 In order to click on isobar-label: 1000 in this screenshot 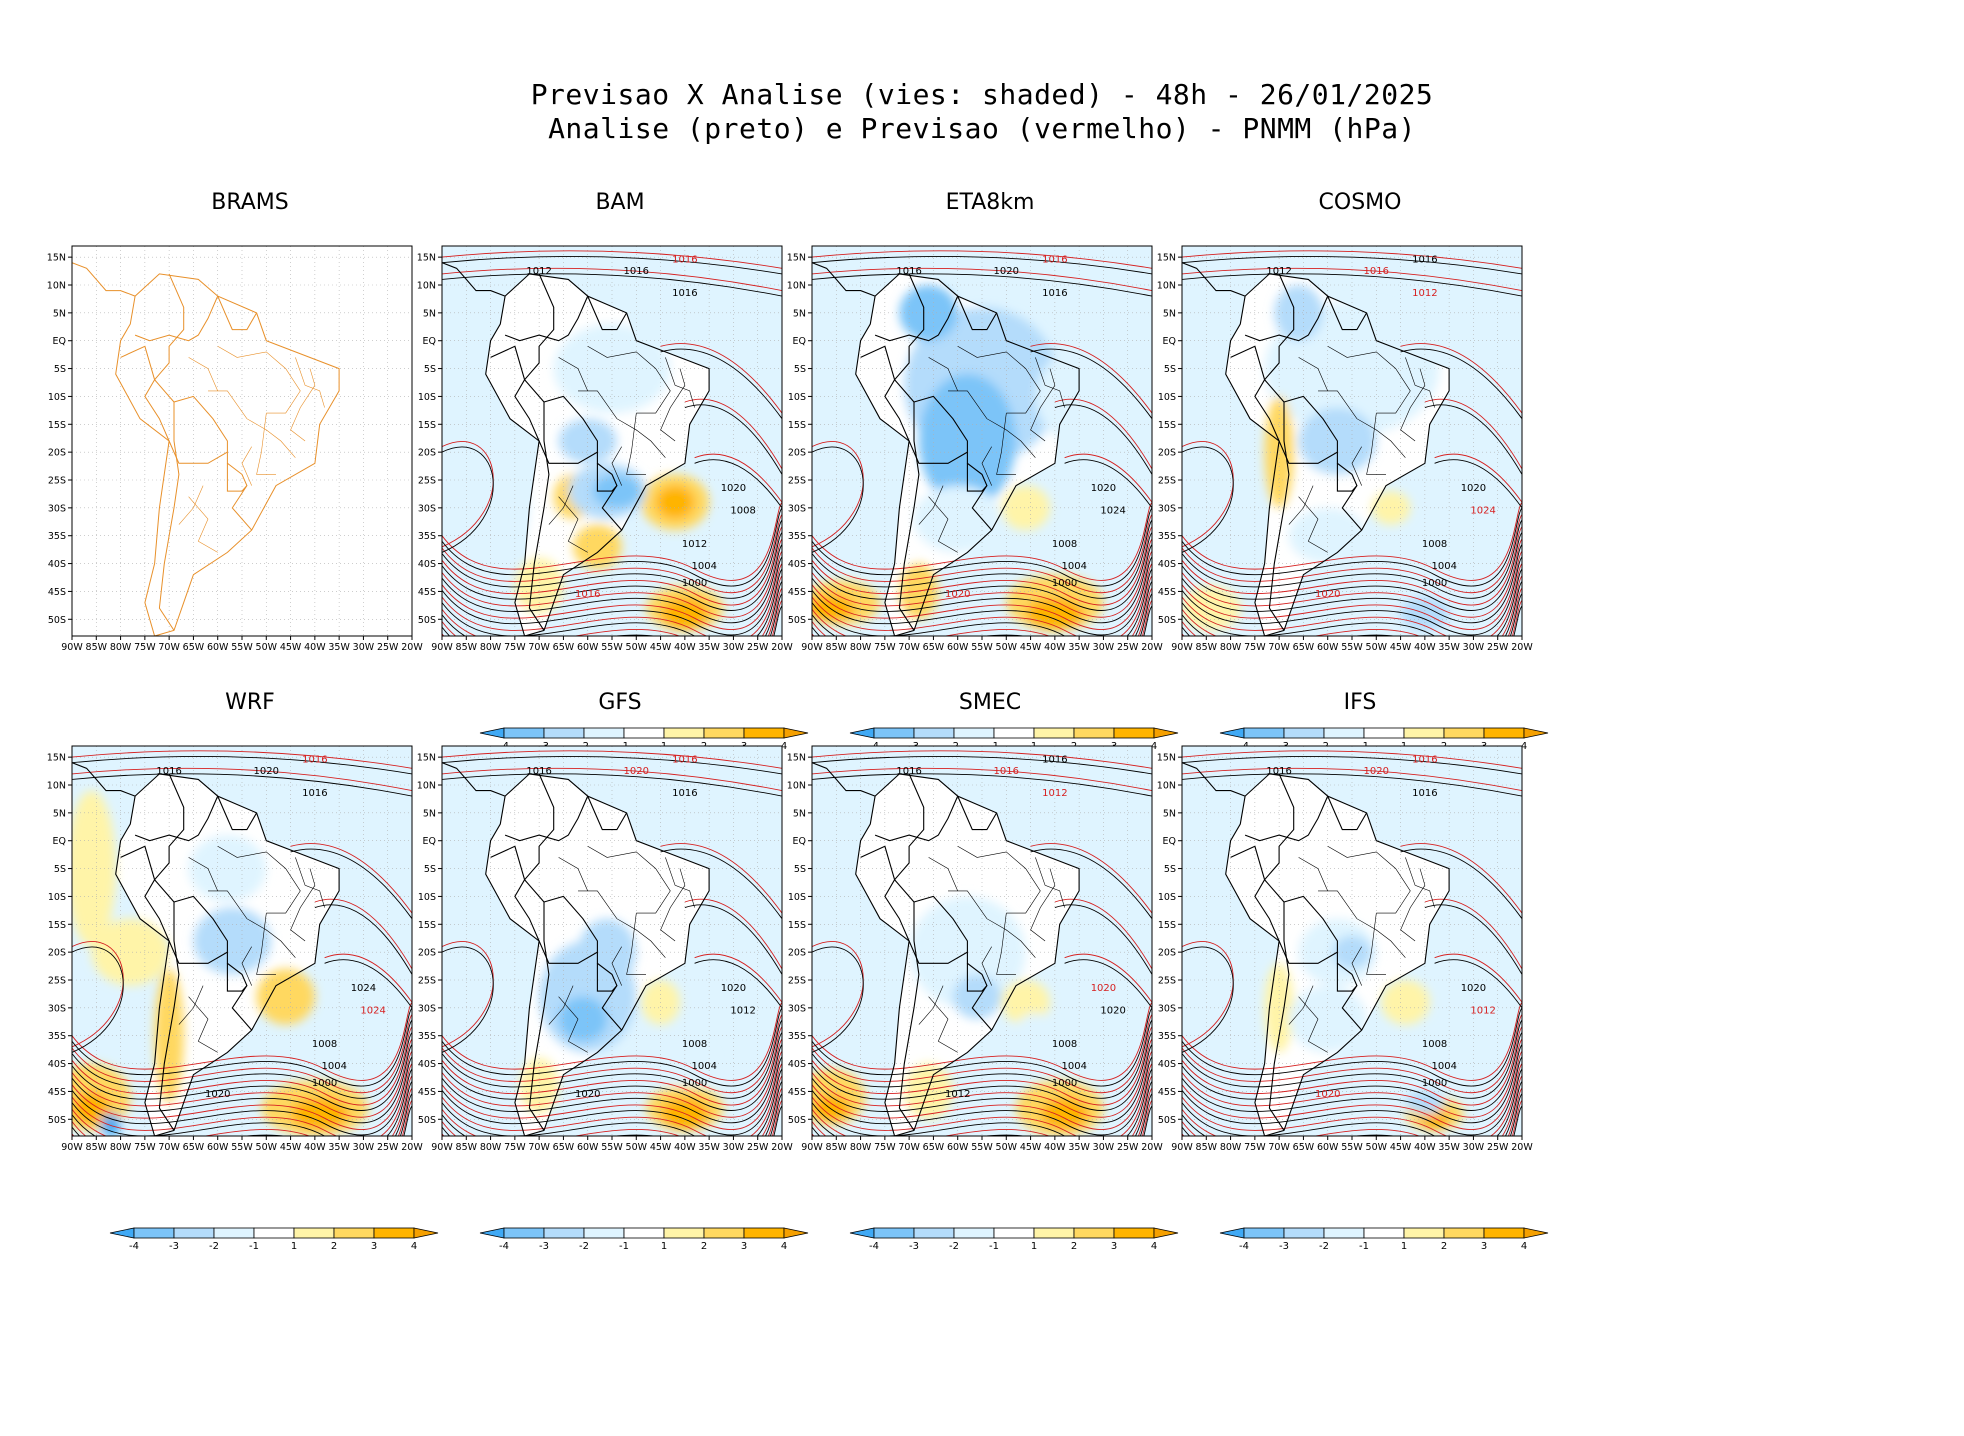, I will do `click(694, 1083)`.